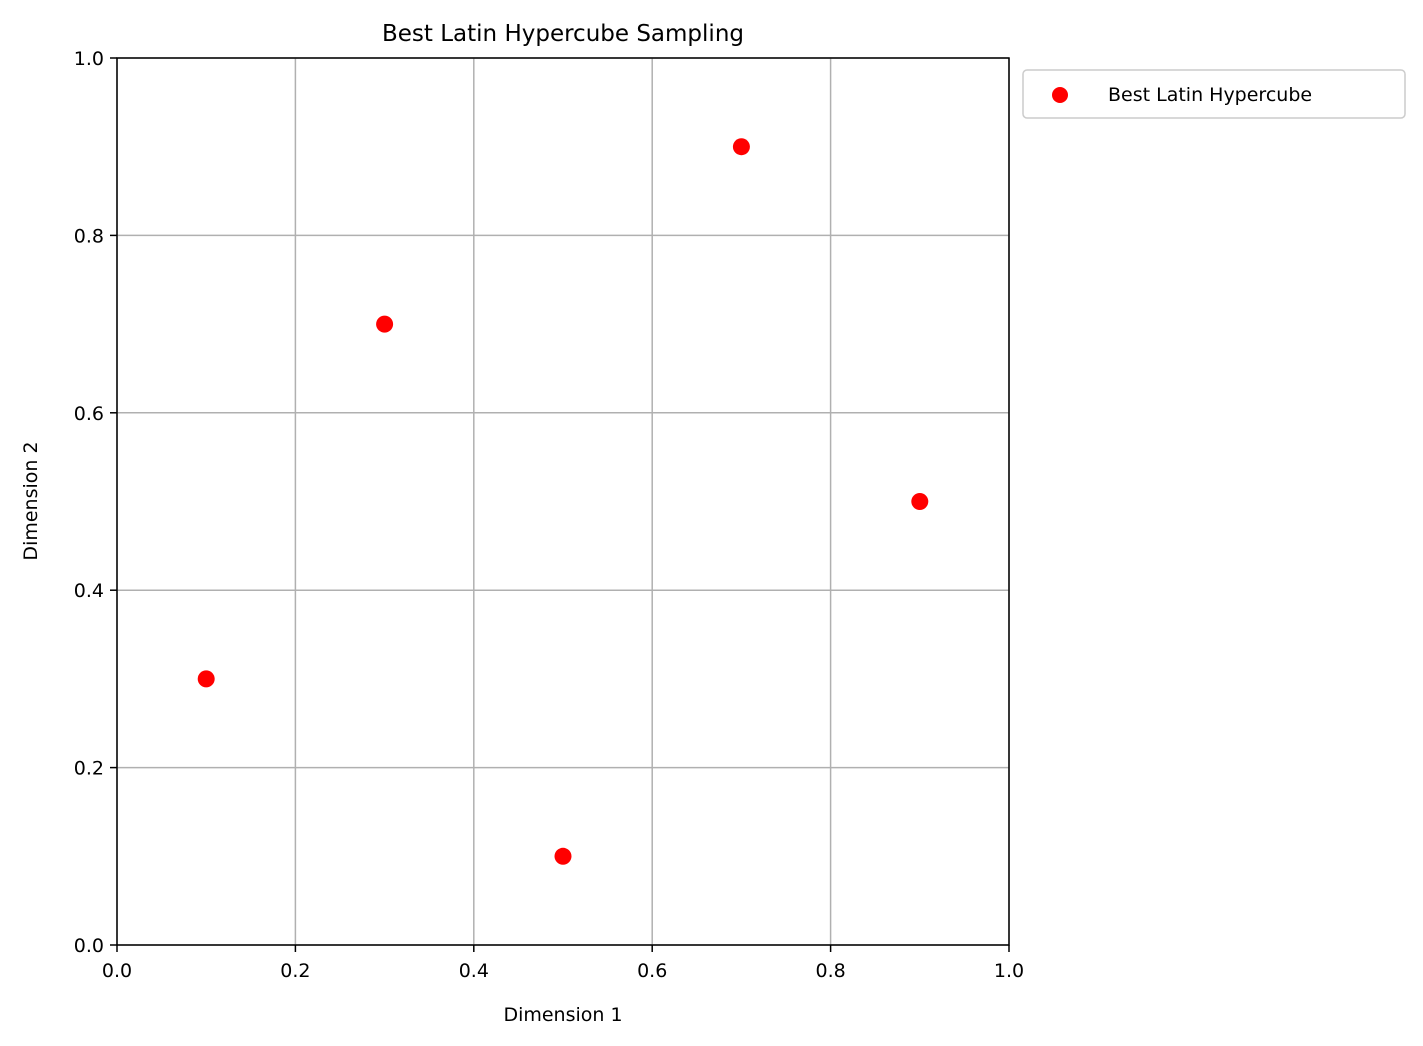  I want to click on y-tick-label: 0.8, so click(89, 236).